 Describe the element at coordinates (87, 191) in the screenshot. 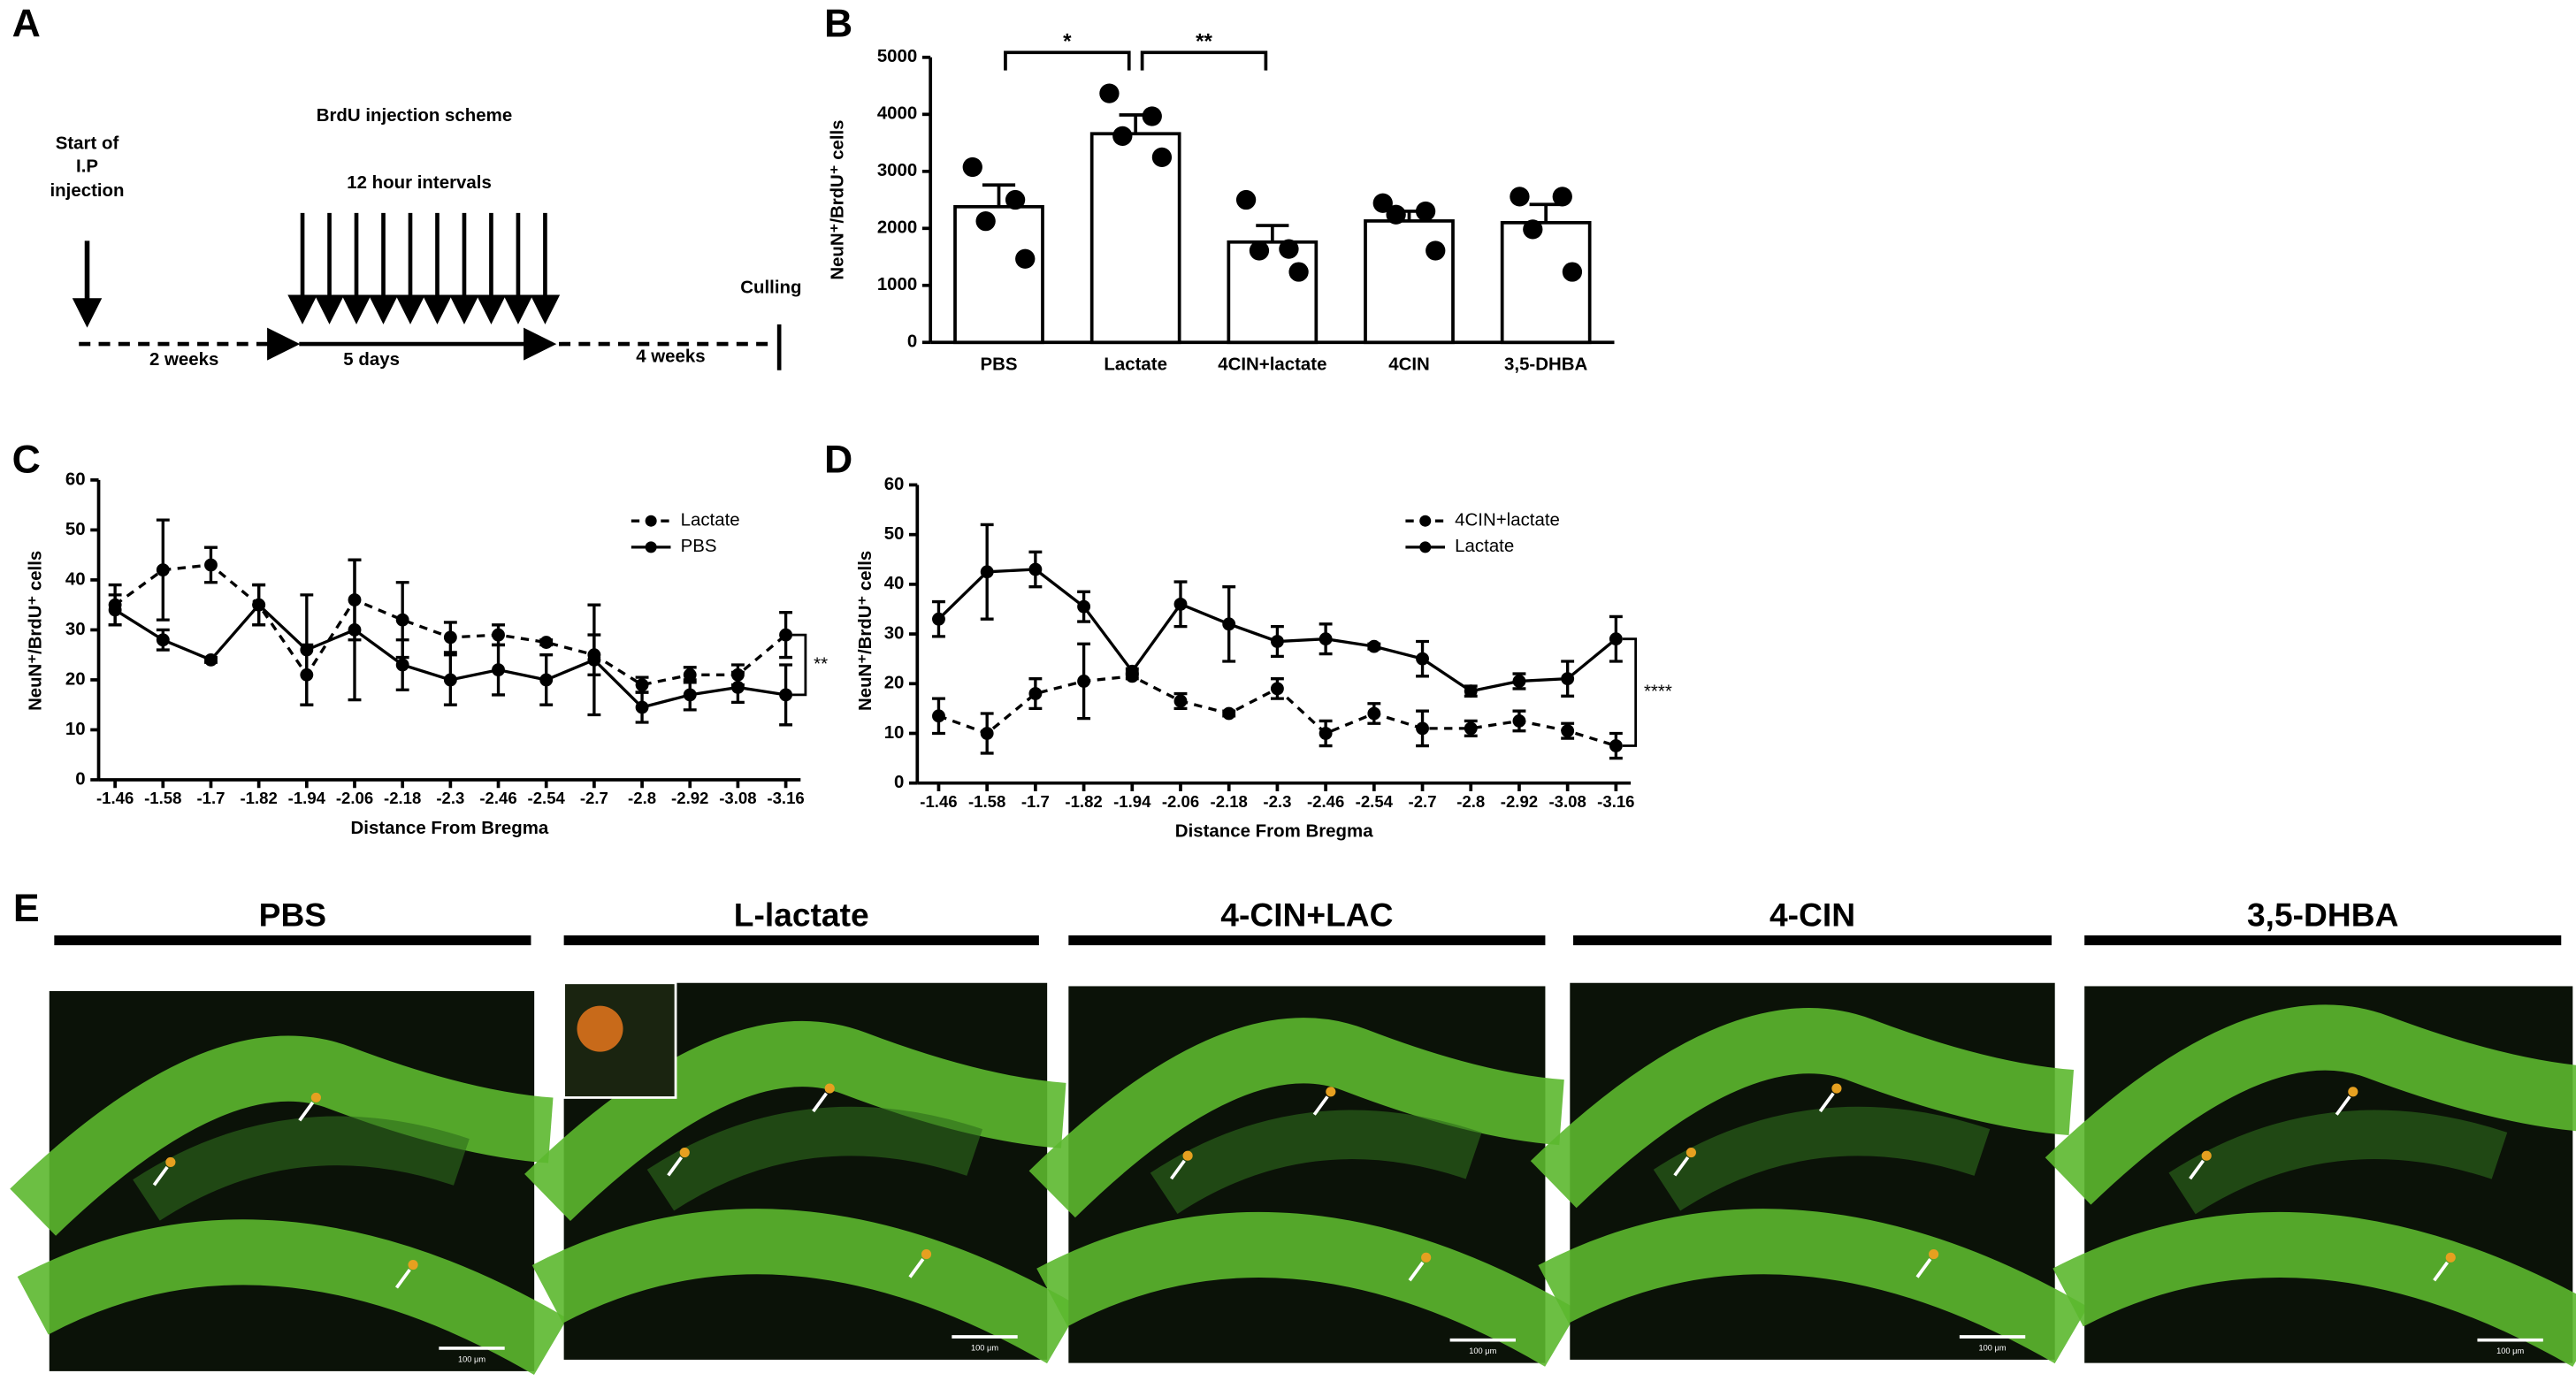

I see `start-label: injection` at that location.